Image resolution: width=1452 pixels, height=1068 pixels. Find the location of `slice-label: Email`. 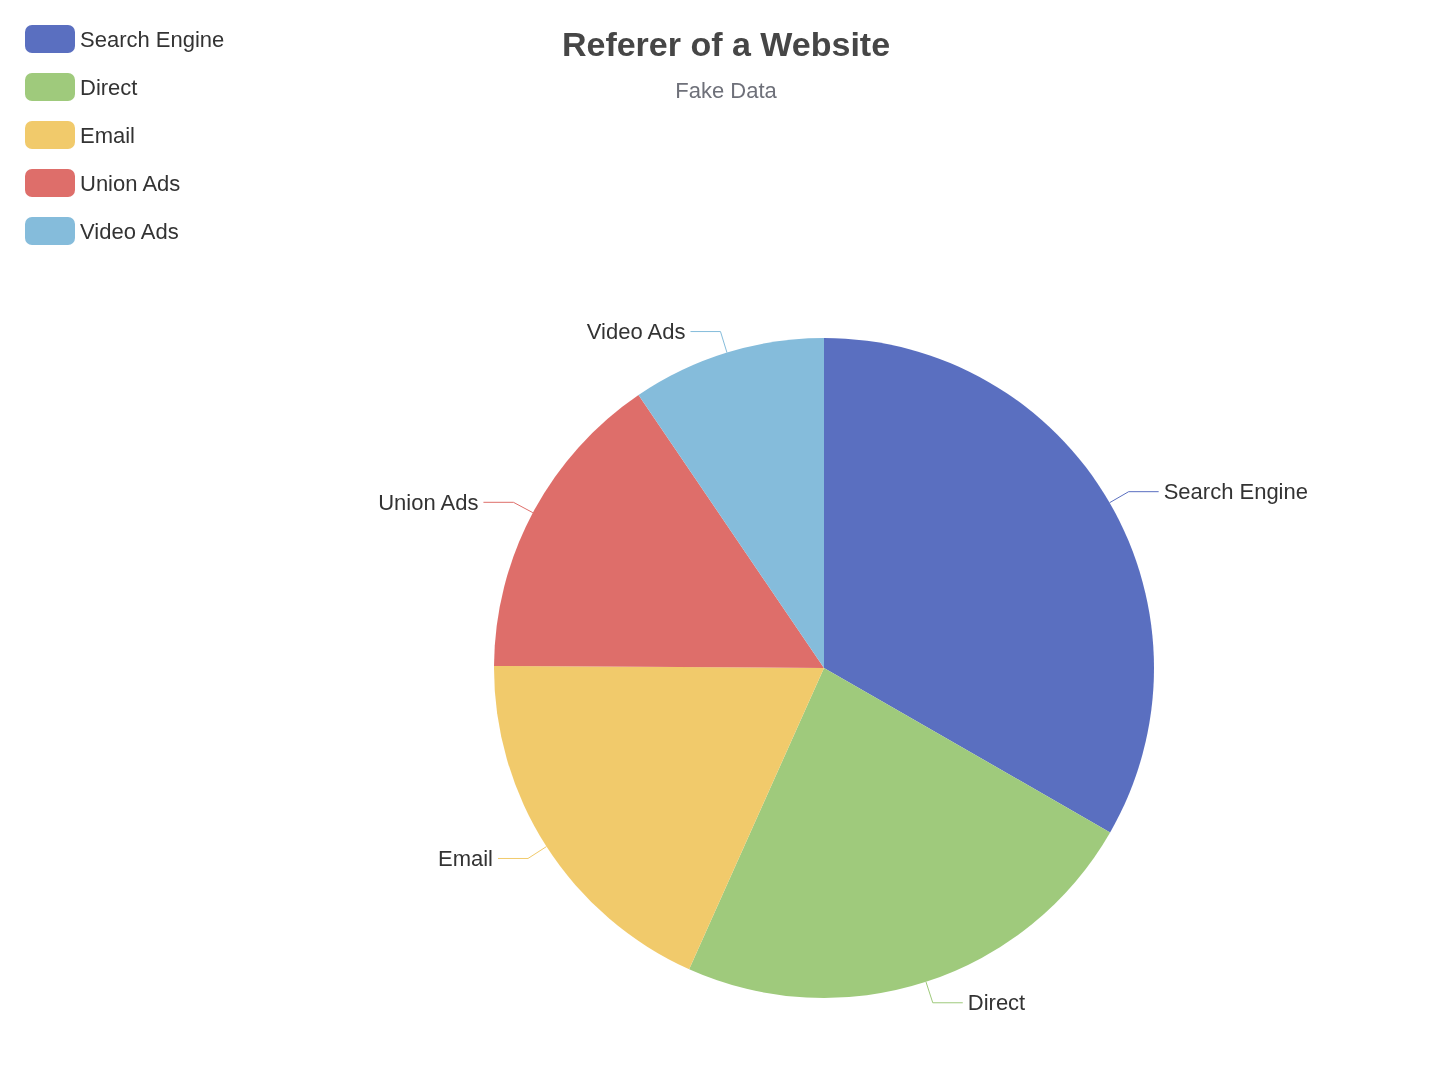

slice-label: Email is located at coordinates (465, 858).